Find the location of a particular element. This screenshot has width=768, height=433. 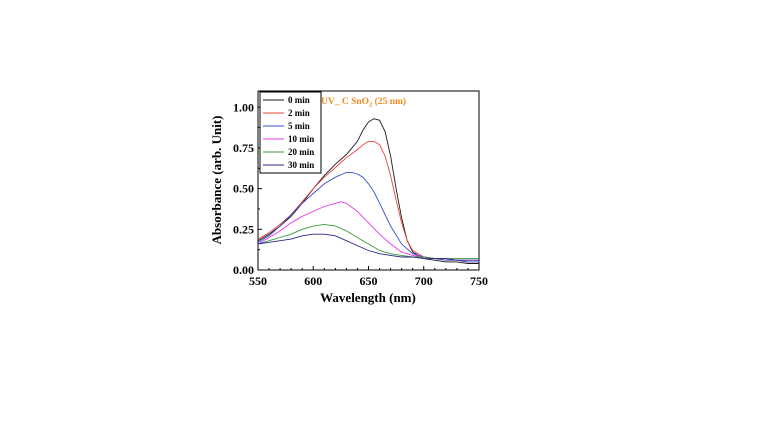

legend: 0 min 2 min 5 min 10 min 20 min 30 min is located at coordinates (290, 132).